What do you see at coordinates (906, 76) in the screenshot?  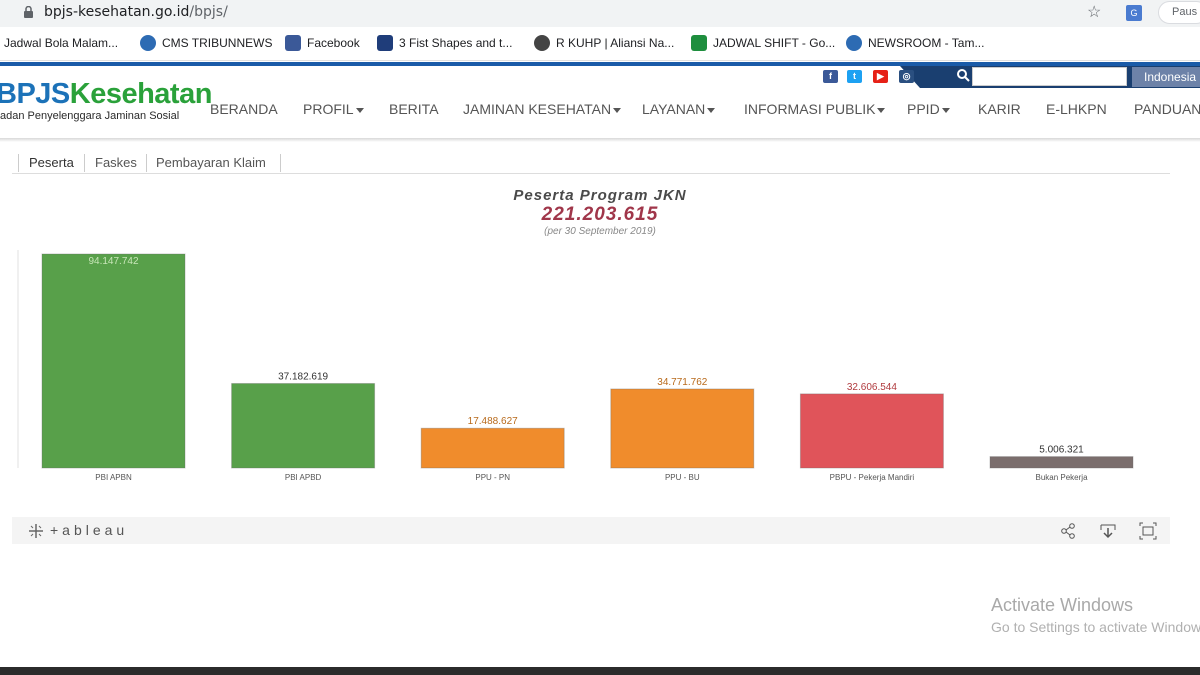 I see `instagram-icon: ◎` at bounding box center [906, 76].